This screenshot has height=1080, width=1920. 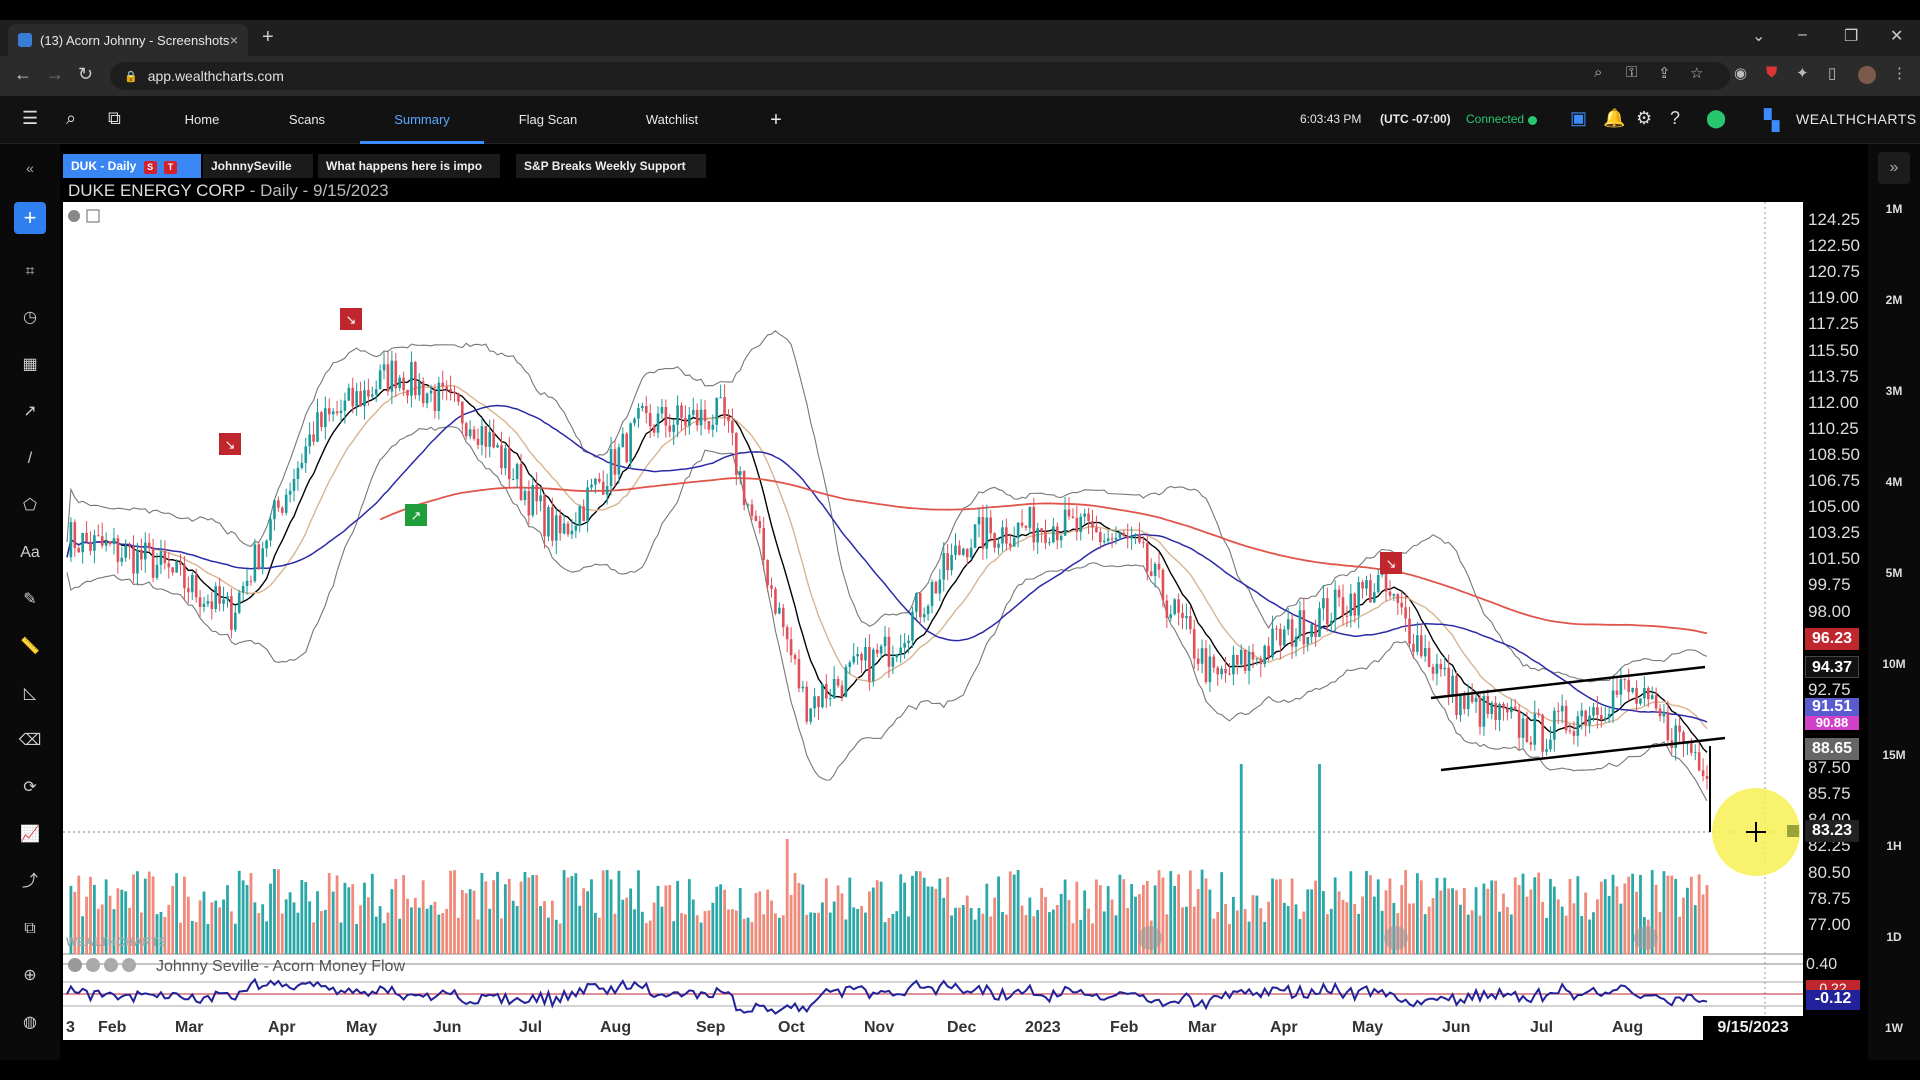 What do you see at coordinates (114, 118) in the screenshot?
I see `layouts-icon: ⧉` at bounding box center [114, 118].